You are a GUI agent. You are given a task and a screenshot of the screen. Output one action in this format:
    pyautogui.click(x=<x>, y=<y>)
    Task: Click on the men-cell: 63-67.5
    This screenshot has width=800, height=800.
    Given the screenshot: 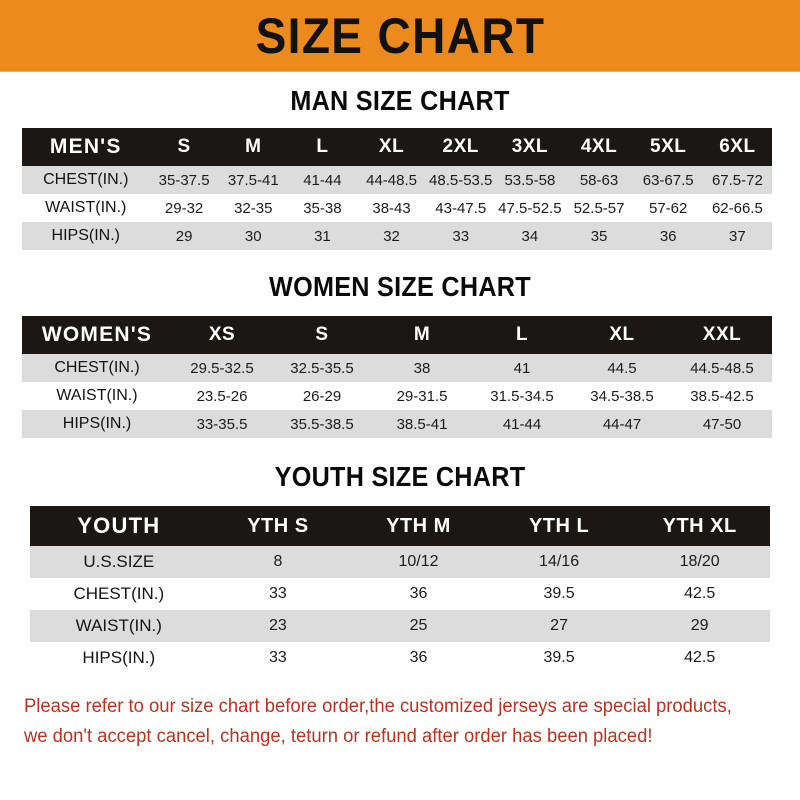 What is the action you would take?
    pyautogui.click(x=668, y=180)
    